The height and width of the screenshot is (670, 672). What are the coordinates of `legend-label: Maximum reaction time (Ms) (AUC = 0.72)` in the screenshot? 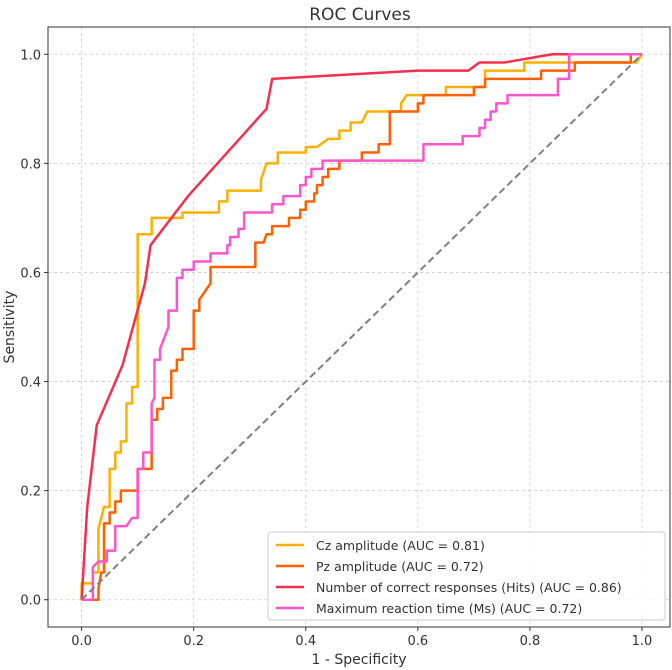 It's located at (449, 608).